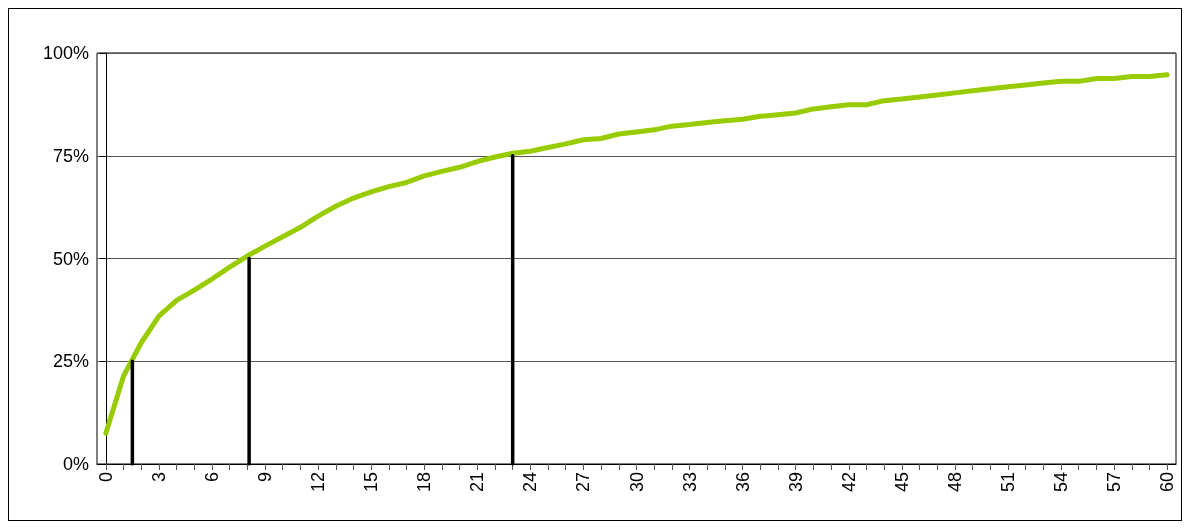  I want to click on x-tick-label: 33, so click(689, 482).